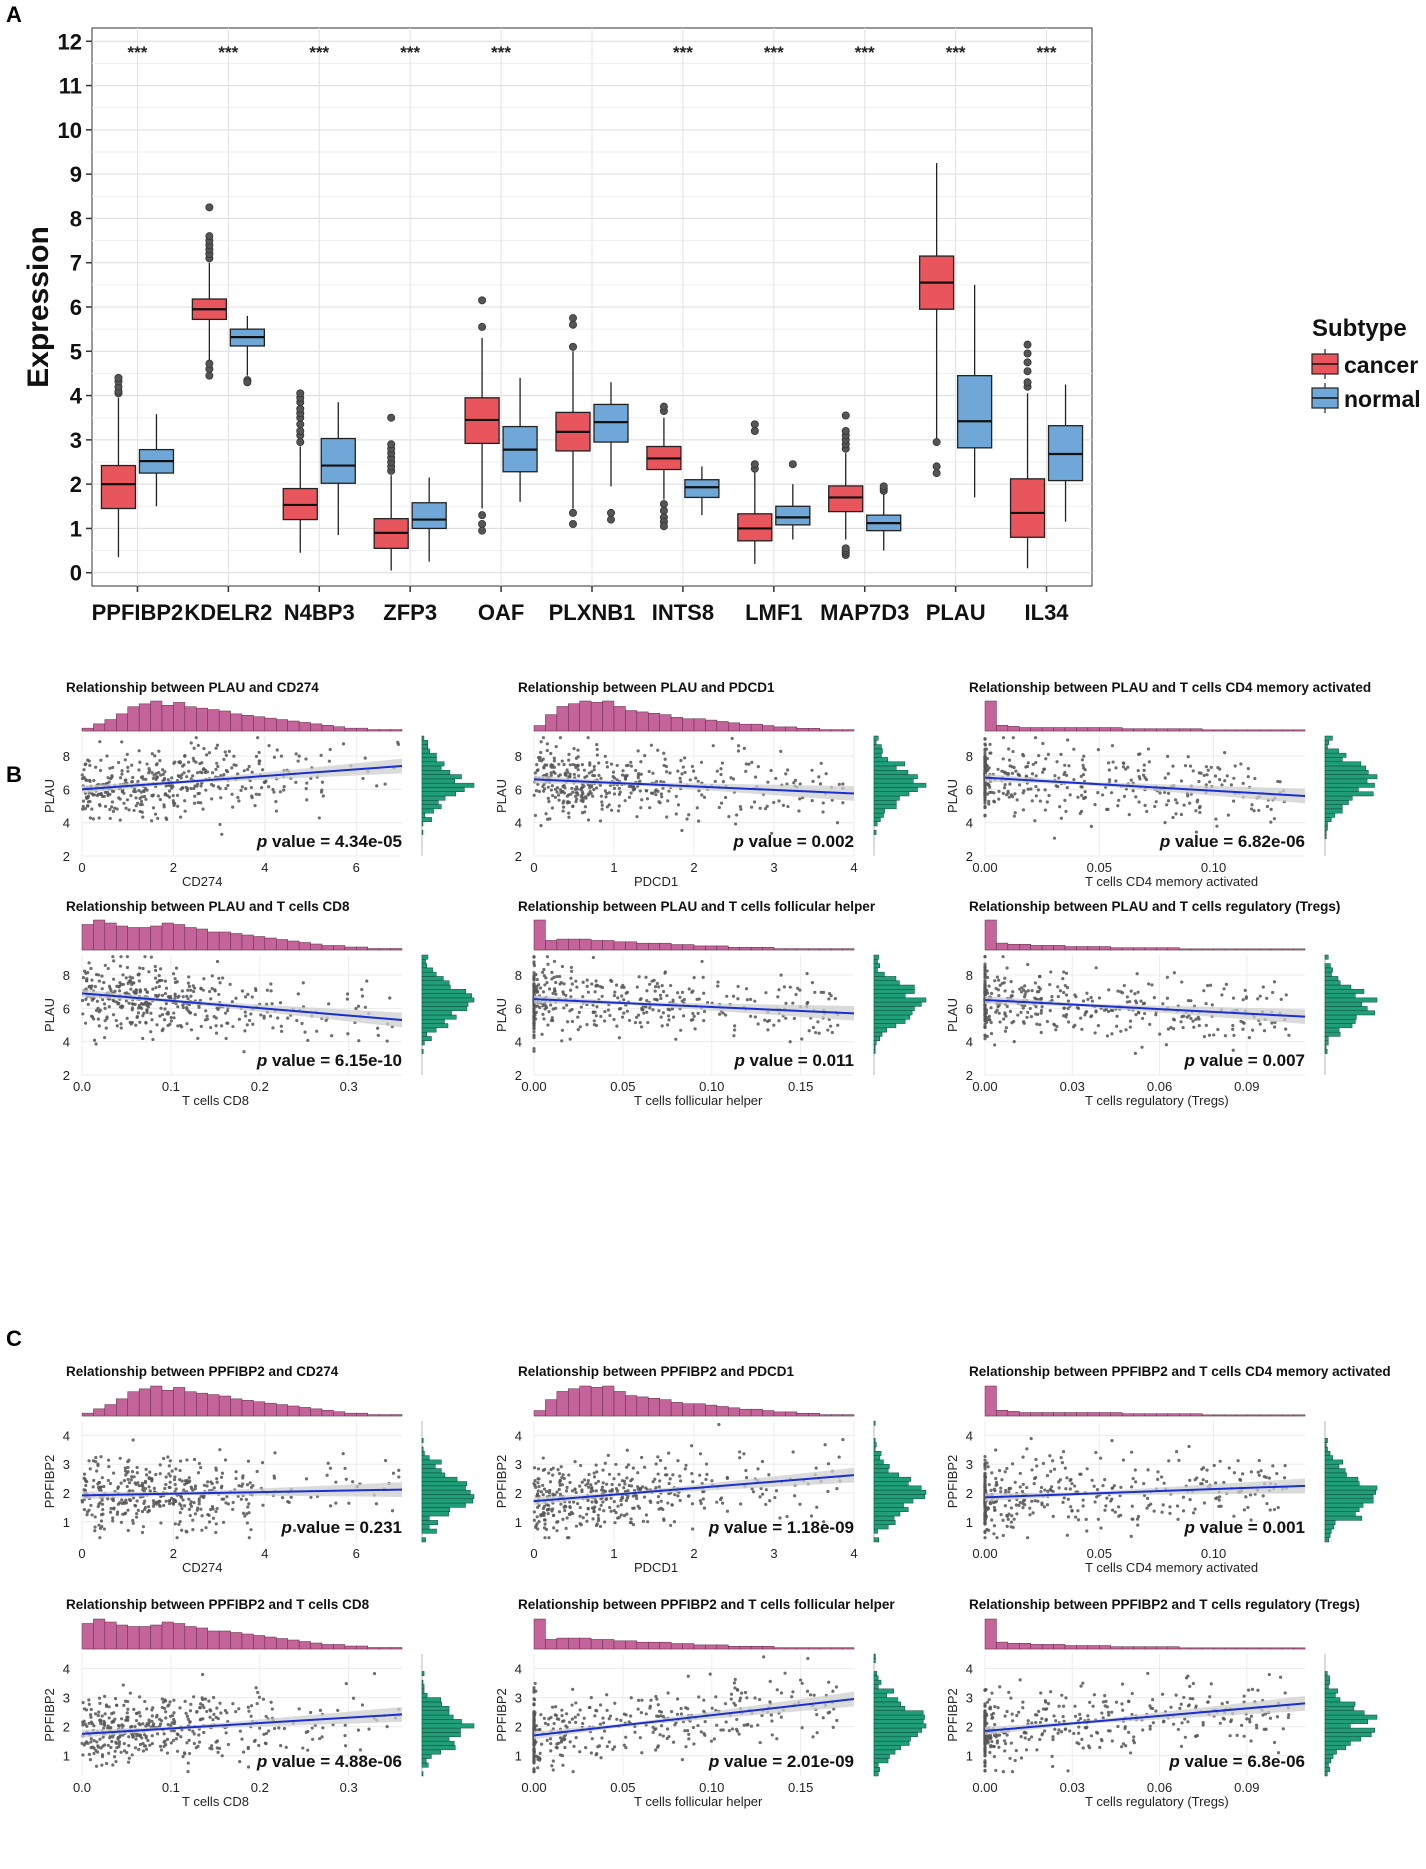 Image resolution: width=1426 pixels, height=1869 pixels. I want to click on p-value-text: value = 0.007, so click(1250, 1060).